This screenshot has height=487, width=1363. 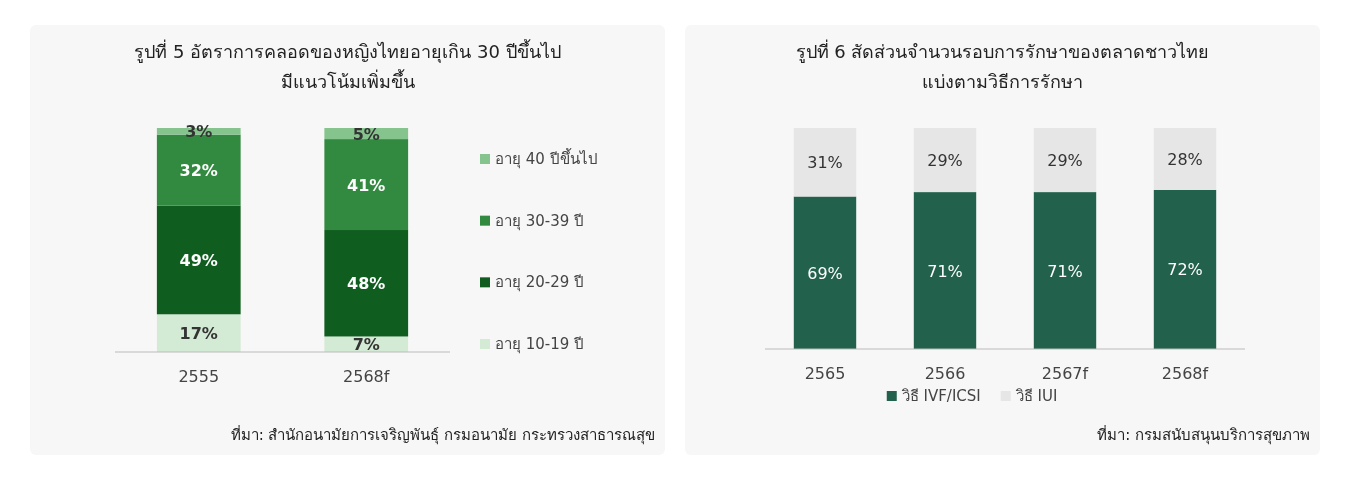 What do you see at coordinates (945, 373) in the screenshot?
I see `x-tick-label: 2566` at bounding box center [945, 373].